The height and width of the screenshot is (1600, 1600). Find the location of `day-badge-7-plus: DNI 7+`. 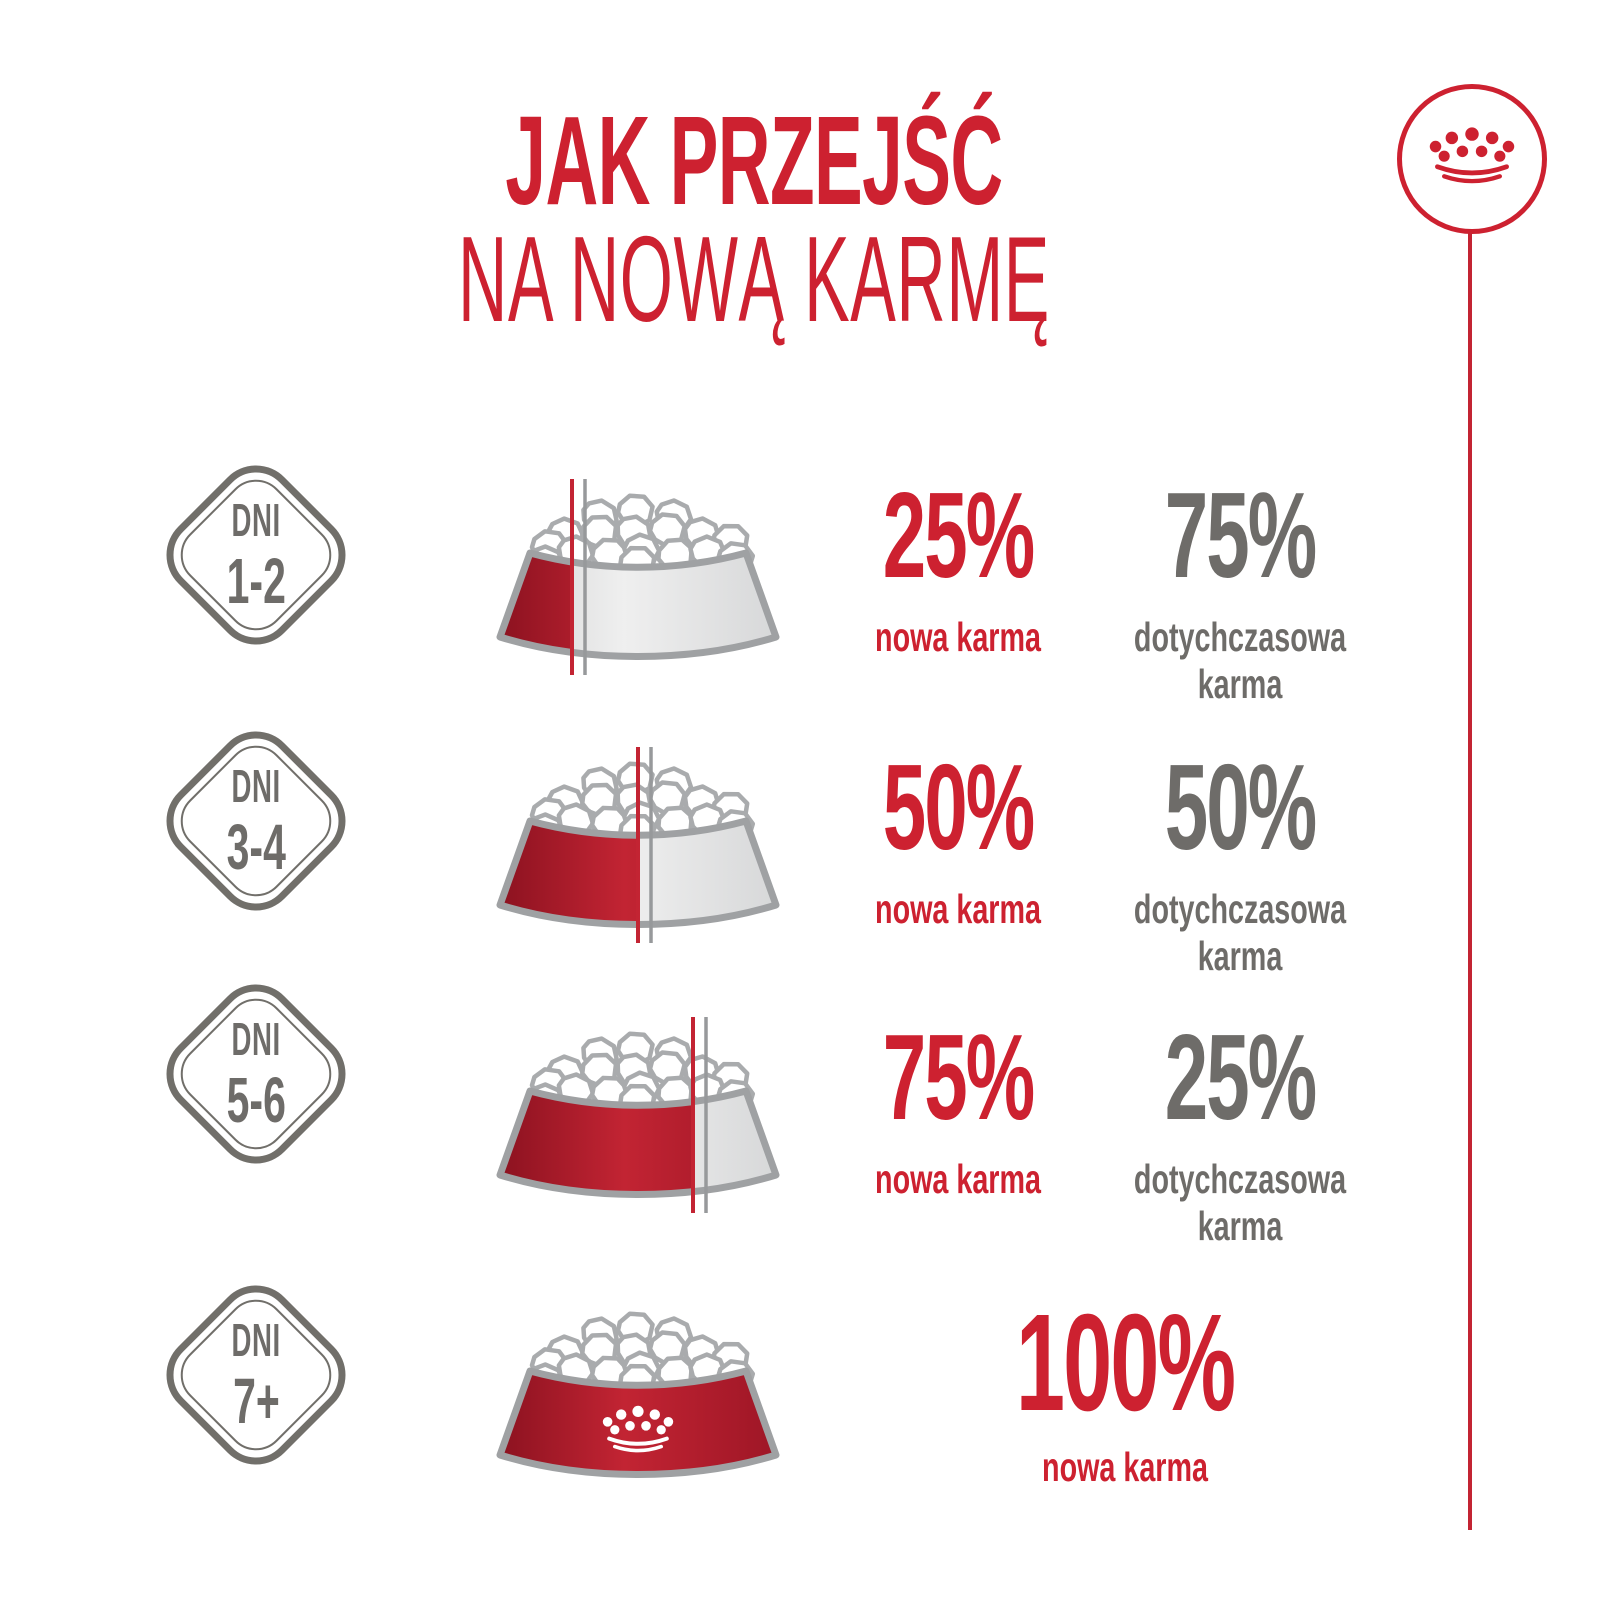

day-badge-7-plus: DNI 7+ is located at coordinates (256, 1375).